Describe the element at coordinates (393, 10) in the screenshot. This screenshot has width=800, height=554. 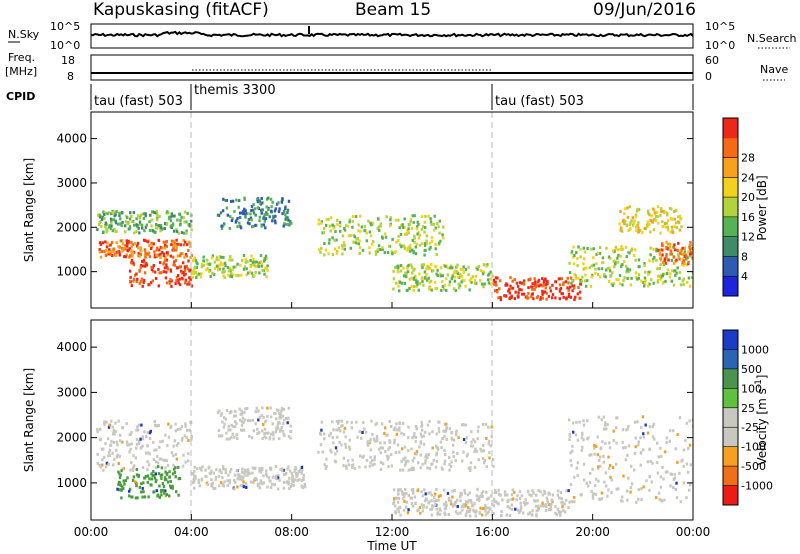
I see `beam-title: Beam 15` at that location.